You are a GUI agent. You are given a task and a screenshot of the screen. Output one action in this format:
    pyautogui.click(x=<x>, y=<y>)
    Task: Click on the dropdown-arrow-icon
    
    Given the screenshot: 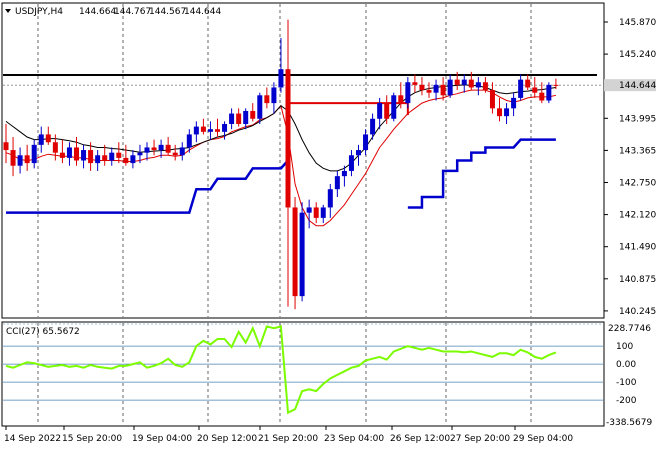 What is the action you would take?
    pyautogui.click(x=8, y=11)
    